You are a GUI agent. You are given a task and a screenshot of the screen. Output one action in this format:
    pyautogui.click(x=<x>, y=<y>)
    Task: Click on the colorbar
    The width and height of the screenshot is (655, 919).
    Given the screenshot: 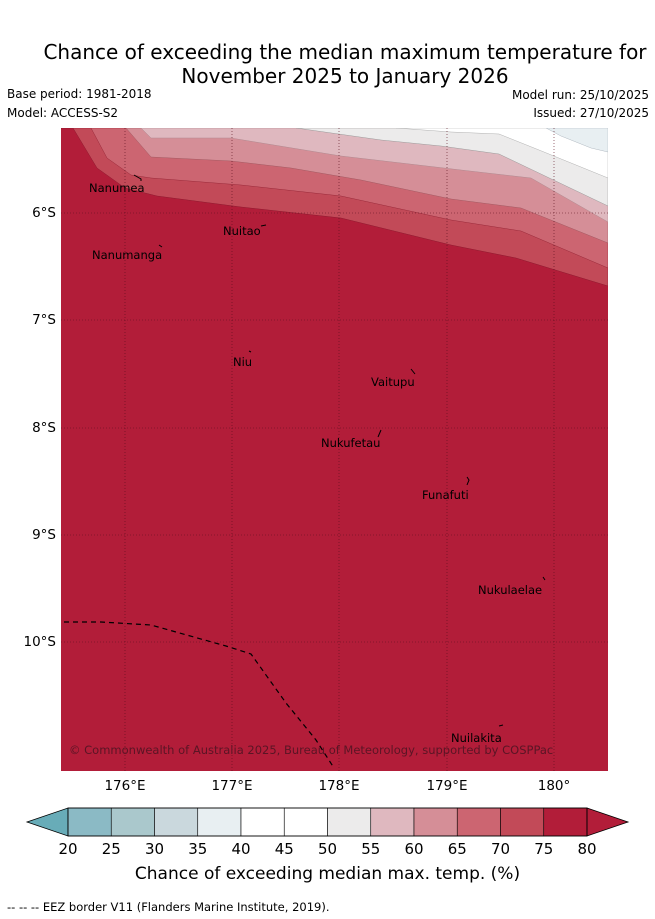 What is the action you would take?
    pyautogui.click(x=327, y=822)
    